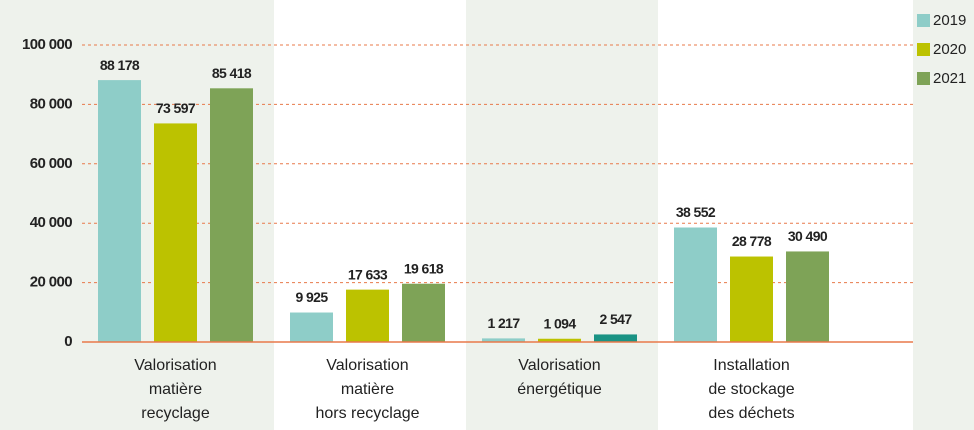 Image resolution: width=974 pixels, height=430 pixels. What do you see at coordinates (752, 241) in the screenshot?
I see `value-label: 28 778` at bounding box center [752, 241].